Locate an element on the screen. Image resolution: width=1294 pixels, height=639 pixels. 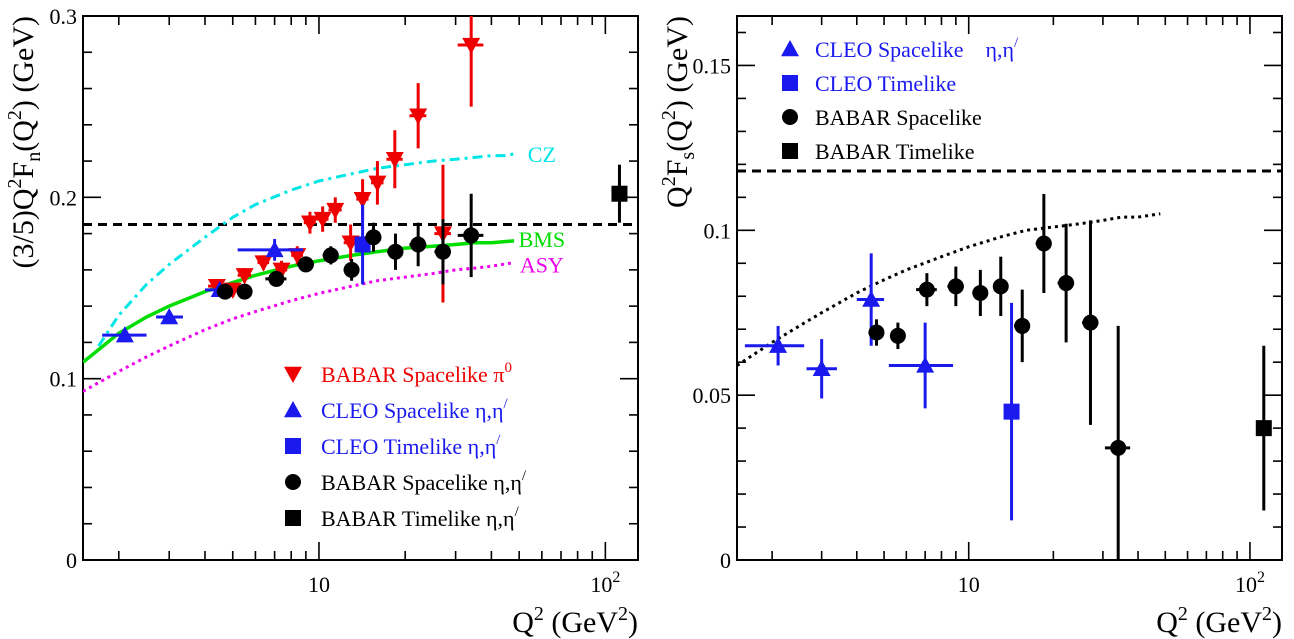
theory-curve is located at coordinates (949, 289).